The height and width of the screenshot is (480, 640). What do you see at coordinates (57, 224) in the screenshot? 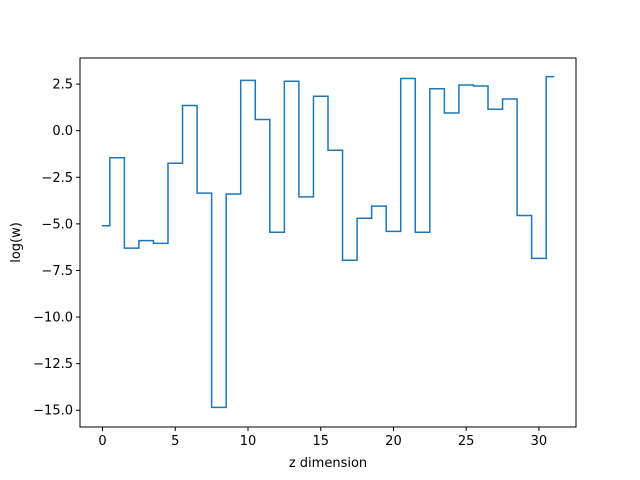
I see `y-tick-label: −5.0` at bounding box center [57, 224].